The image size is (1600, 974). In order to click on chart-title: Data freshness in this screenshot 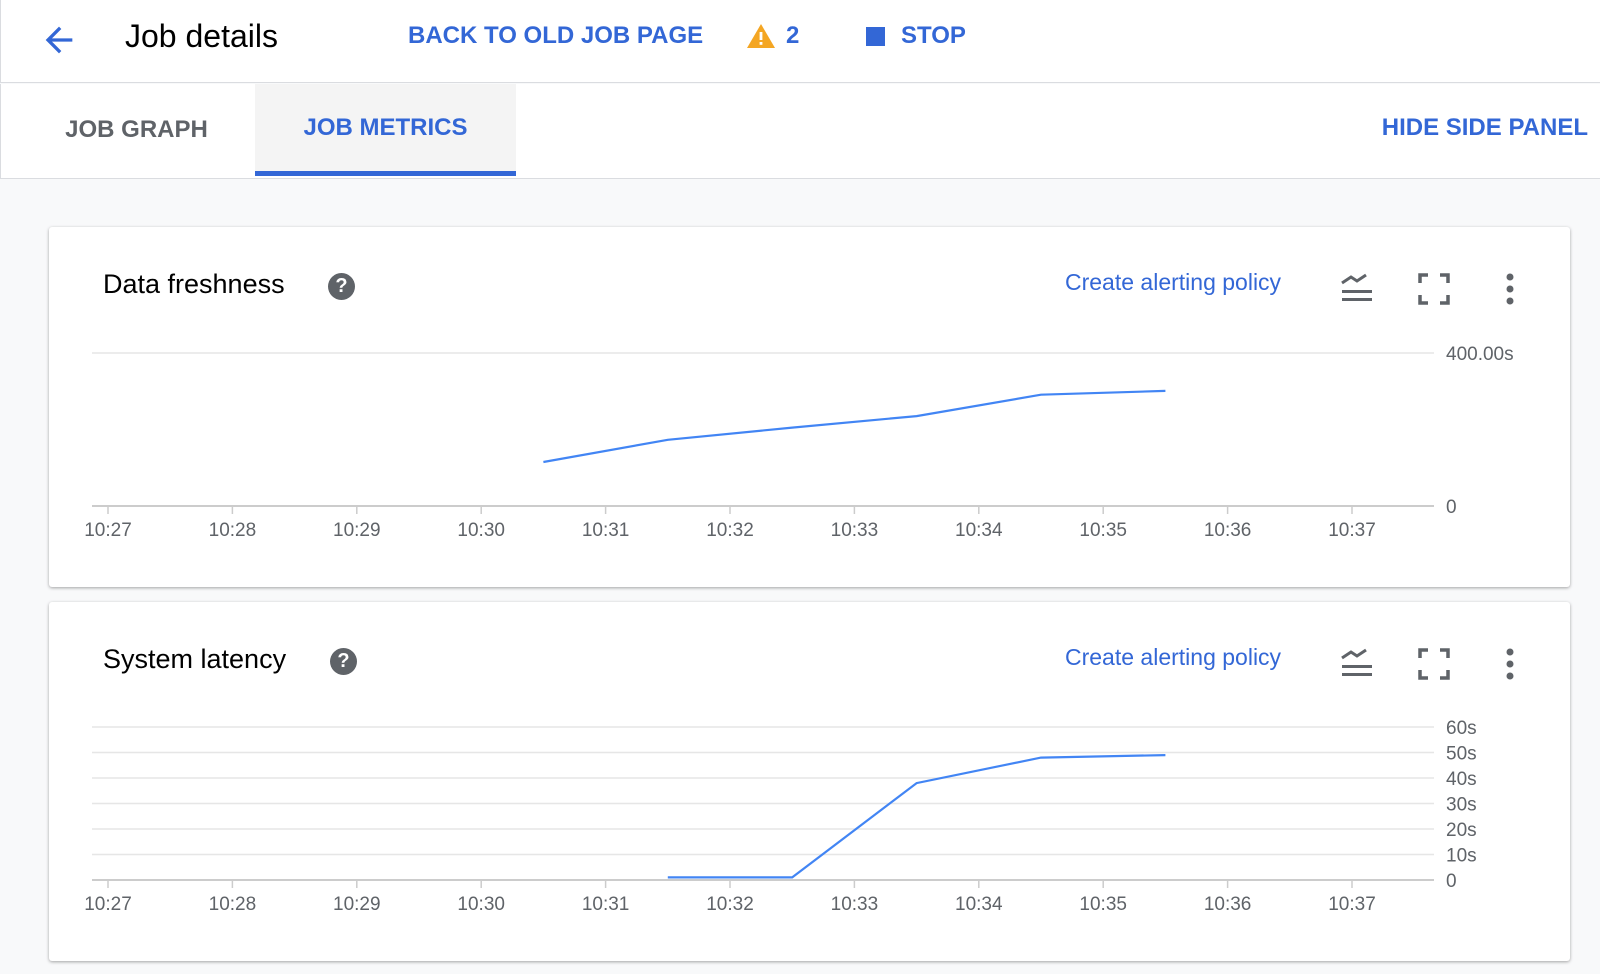, I will do `click(194, 284)`.